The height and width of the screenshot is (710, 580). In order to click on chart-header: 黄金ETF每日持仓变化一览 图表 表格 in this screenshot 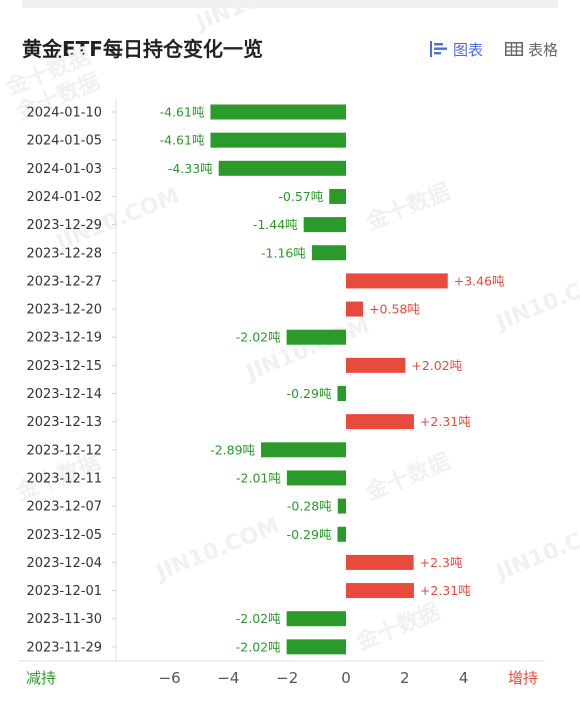, I will do `click(290, 49)`.